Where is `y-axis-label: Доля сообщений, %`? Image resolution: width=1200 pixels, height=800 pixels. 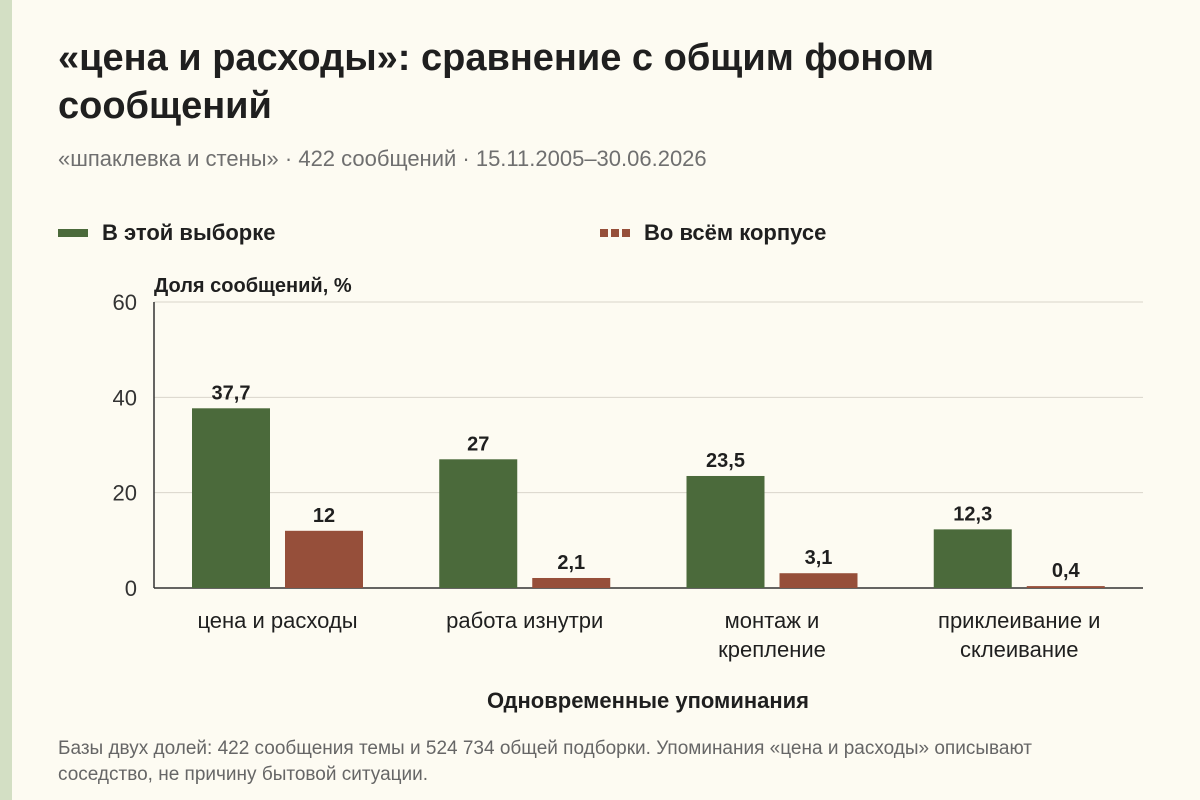
y-axis-label: Доля сообщений, % is located at coordinates (253, 286).